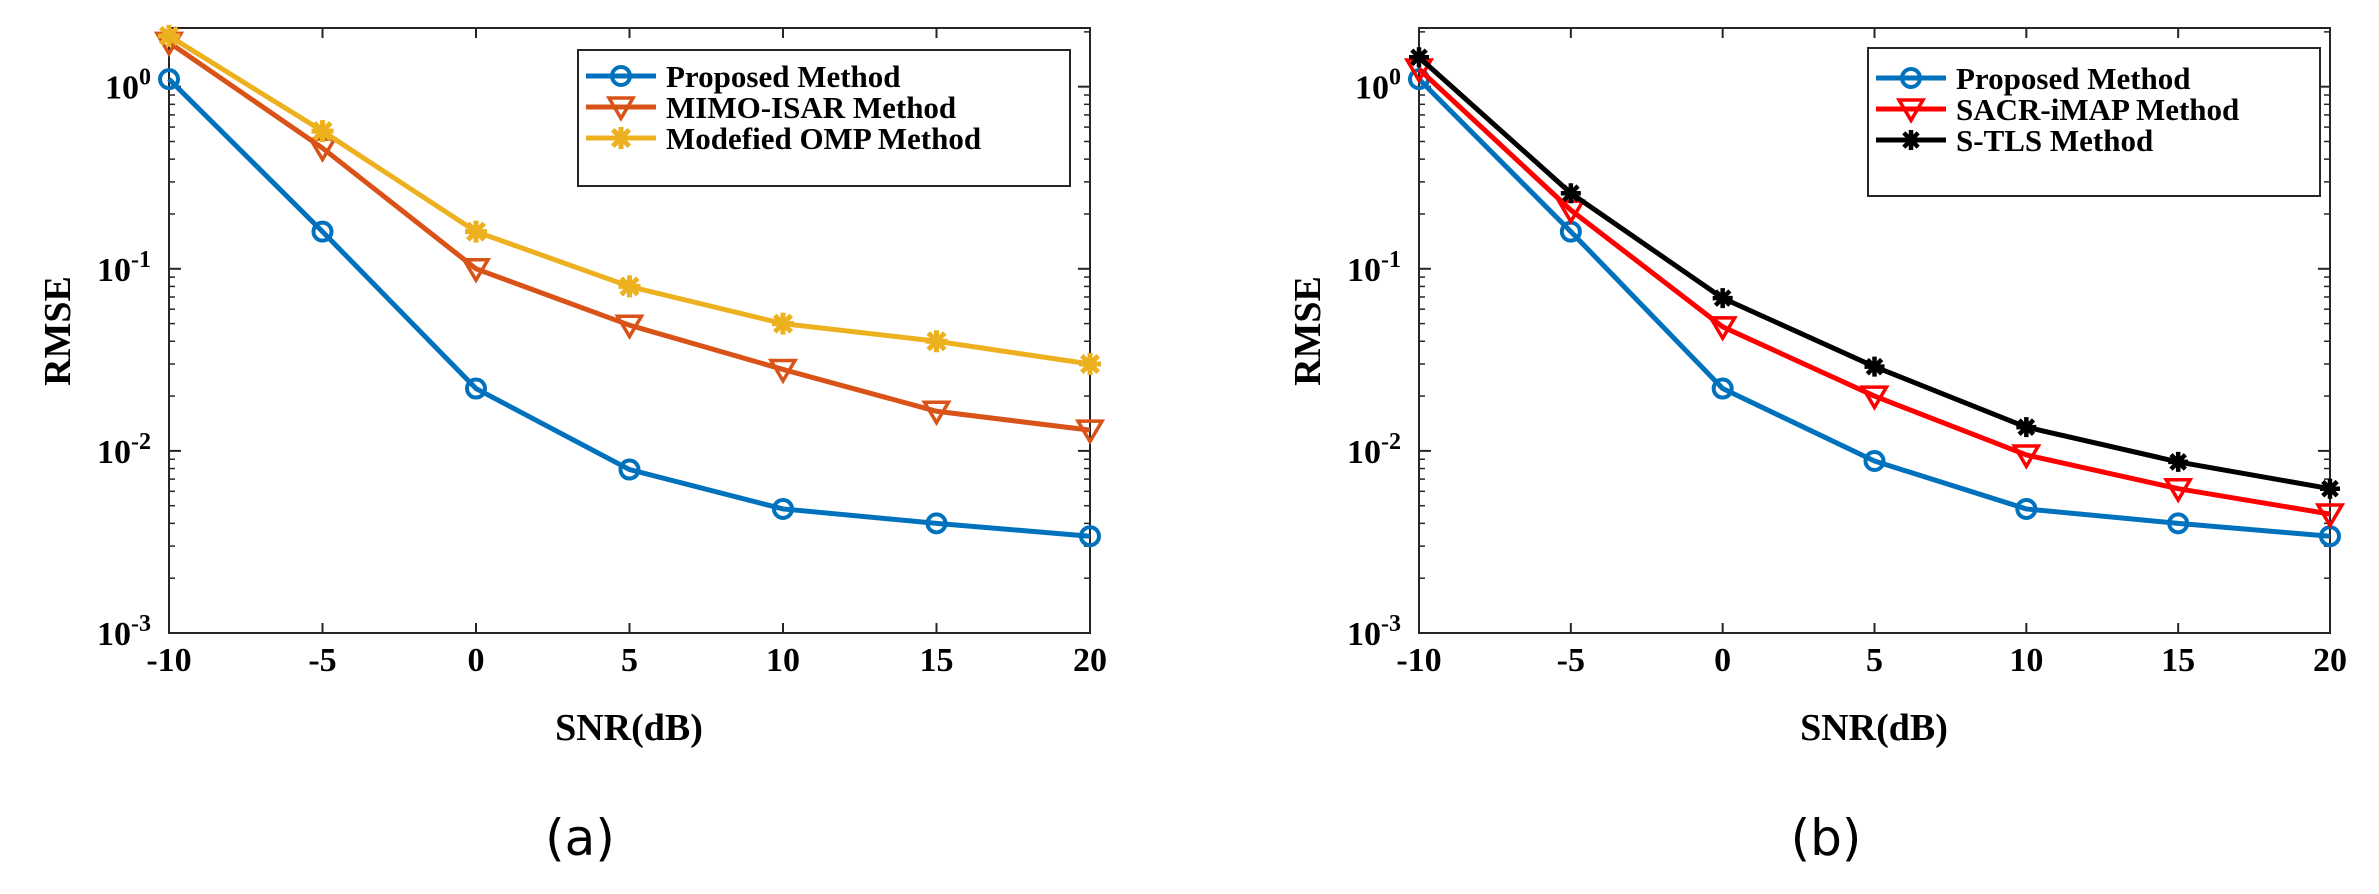 This screenshot has width=2379, height=894. What do you see at coordinates (2097, 109) in the screenshot?
I see `legend-label: SACR-iMAP Method` at bounding box center [2097, 109].